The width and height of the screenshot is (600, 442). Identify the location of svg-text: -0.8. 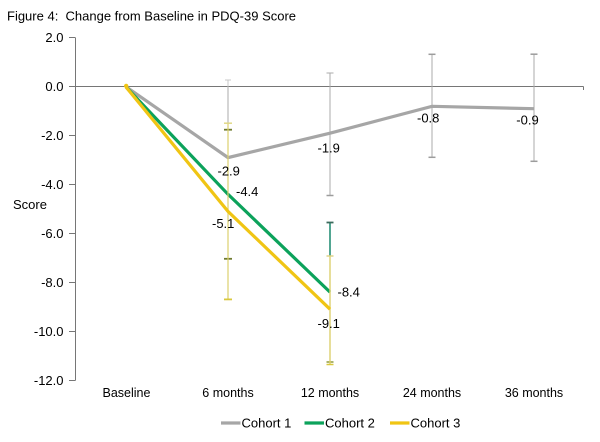
(428, 118).